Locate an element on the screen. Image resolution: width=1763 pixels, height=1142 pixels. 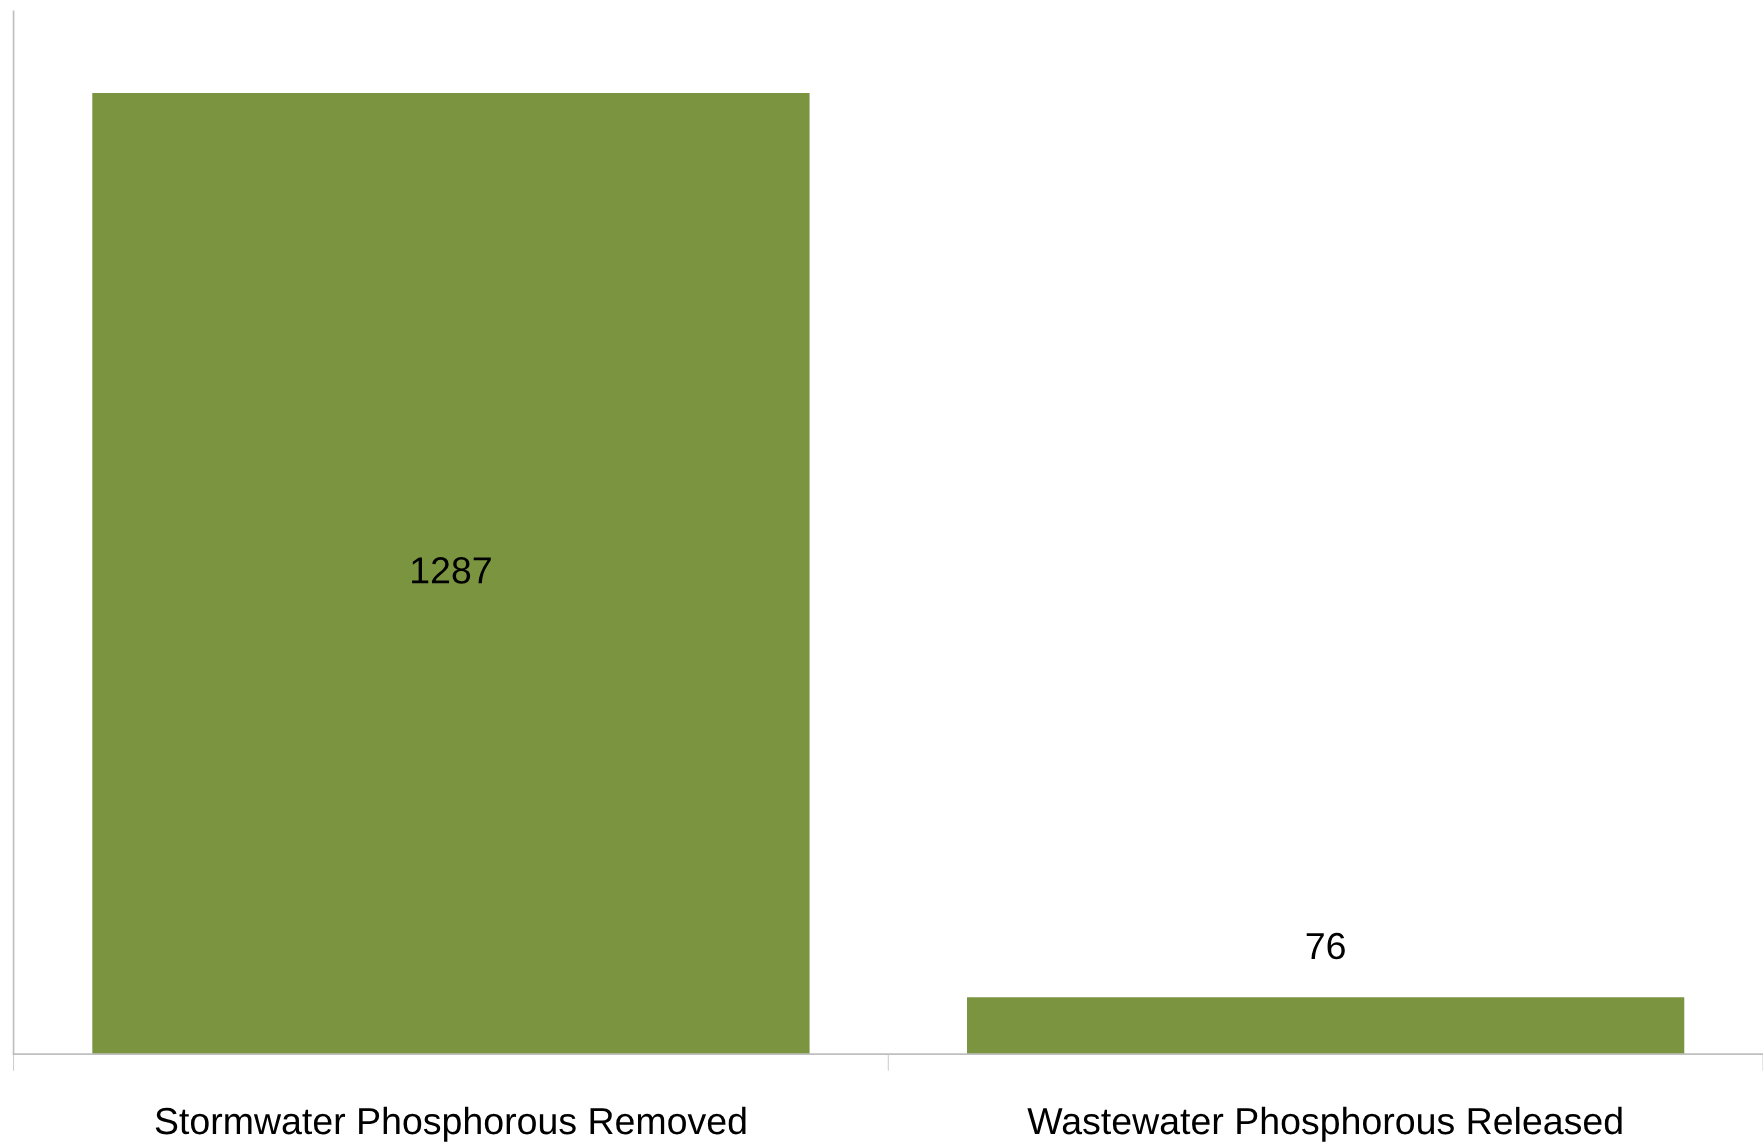
data-label: 1287 is located at coordinates (451, 570).